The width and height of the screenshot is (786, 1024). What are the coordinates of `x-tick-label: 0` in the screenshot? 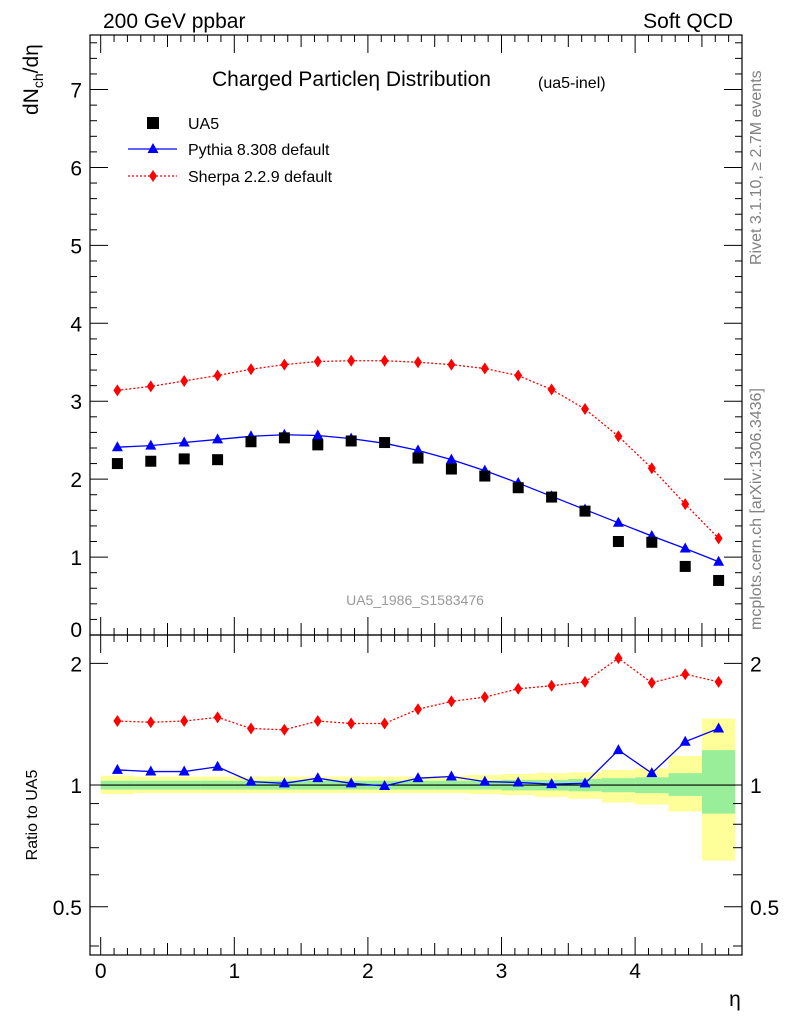 It's located at (101, 971).